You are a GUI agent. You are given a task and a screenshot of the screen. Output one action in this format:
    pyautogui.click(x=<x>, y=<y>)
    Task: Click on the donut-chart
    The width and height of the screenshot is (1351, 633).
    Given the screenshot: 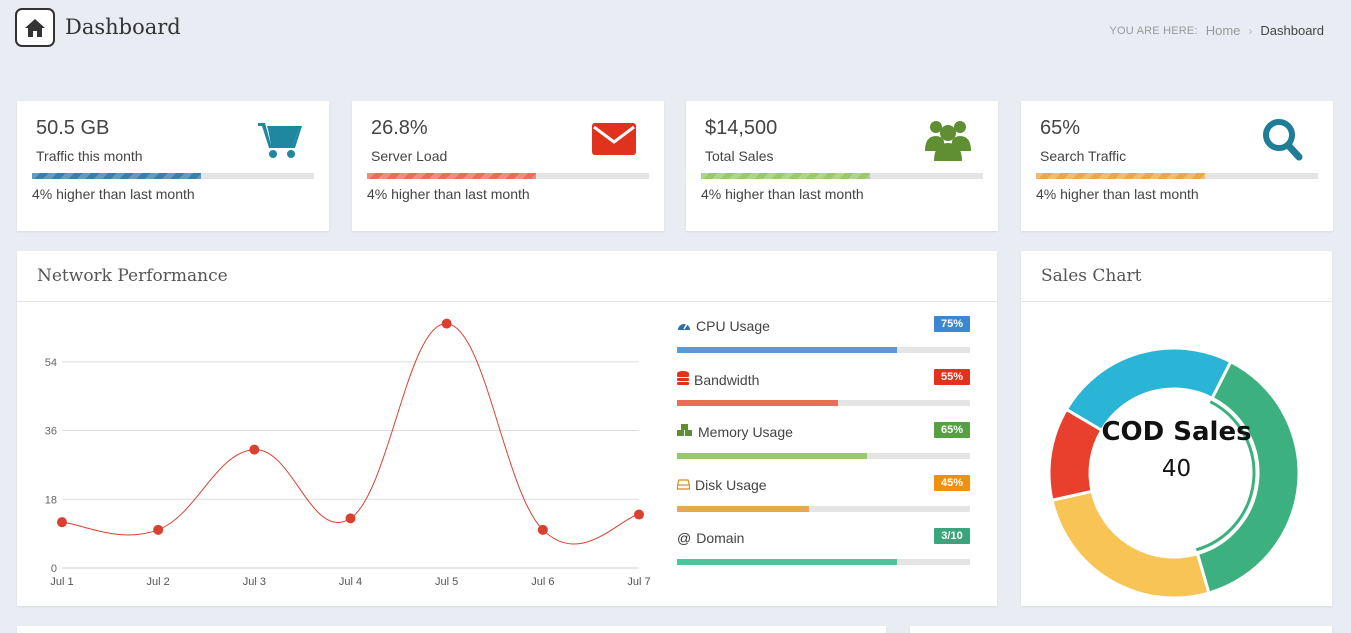 What is the action you would take?
    pyautogui.click(x=1174, y=473)
    